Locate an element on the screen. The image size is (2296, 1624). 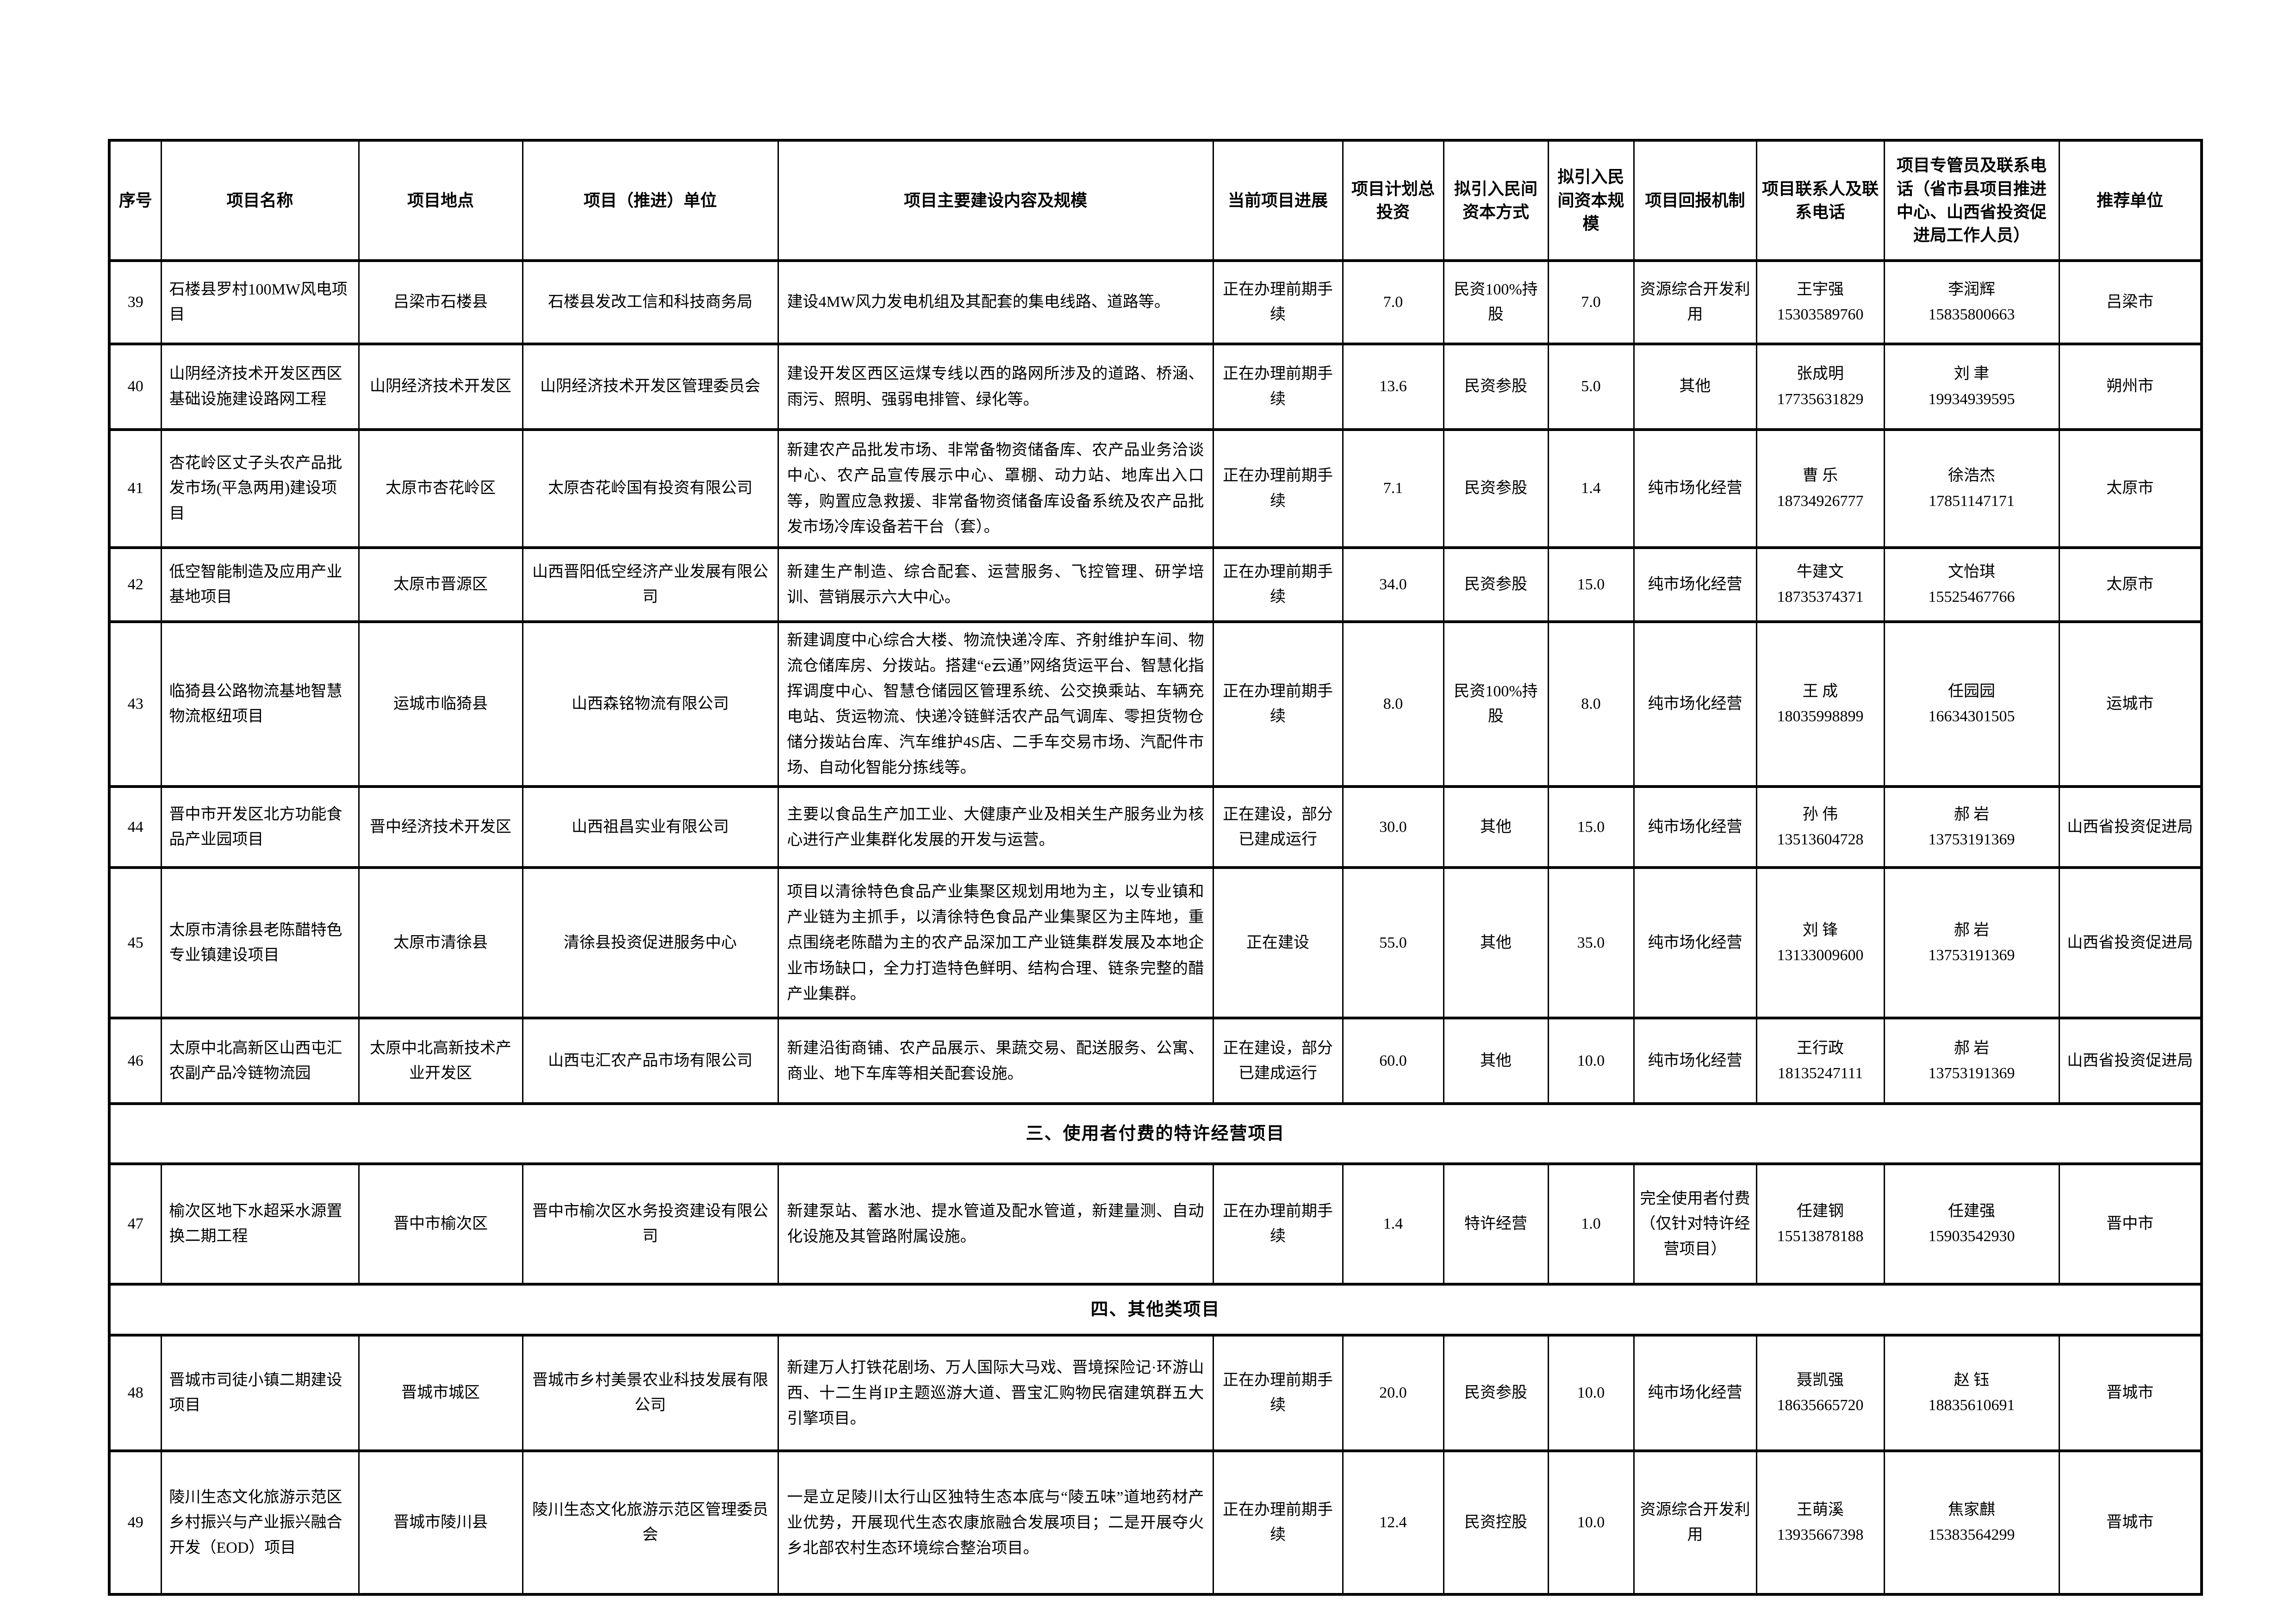
cell-project-name: 杏花岭区丈子头农产品批发市场(平急两用)建设项目 is located at coordinates (260, 488).